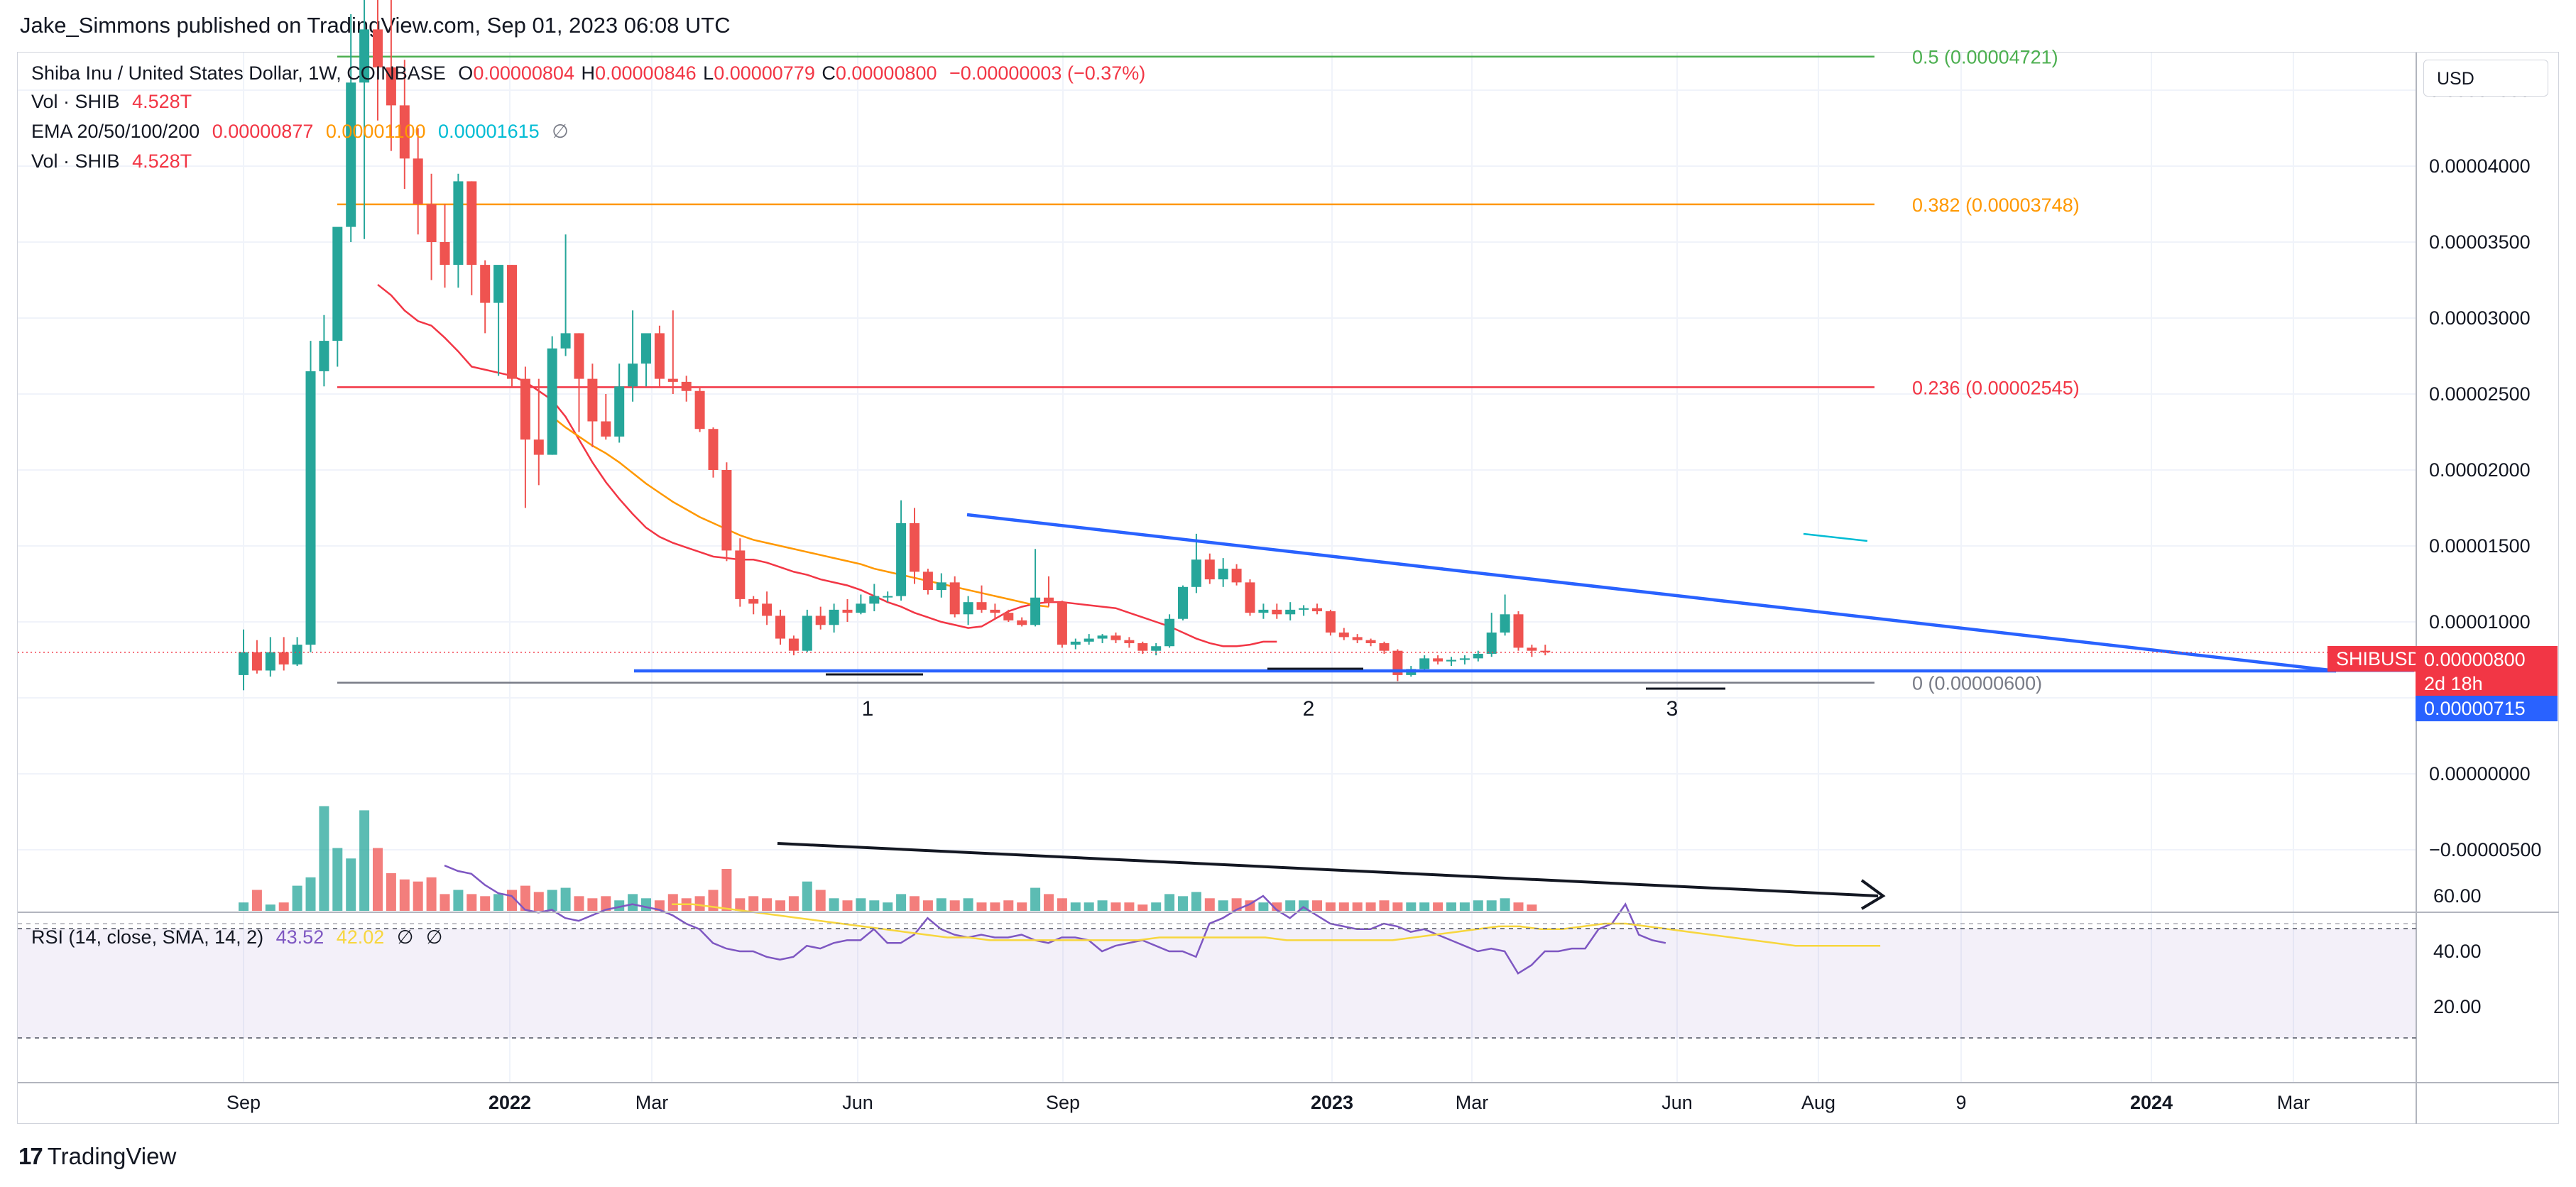 The image size is (2576, 1187). I want to click on symbol-tag: SHIBUSD, so click(2374, 659).